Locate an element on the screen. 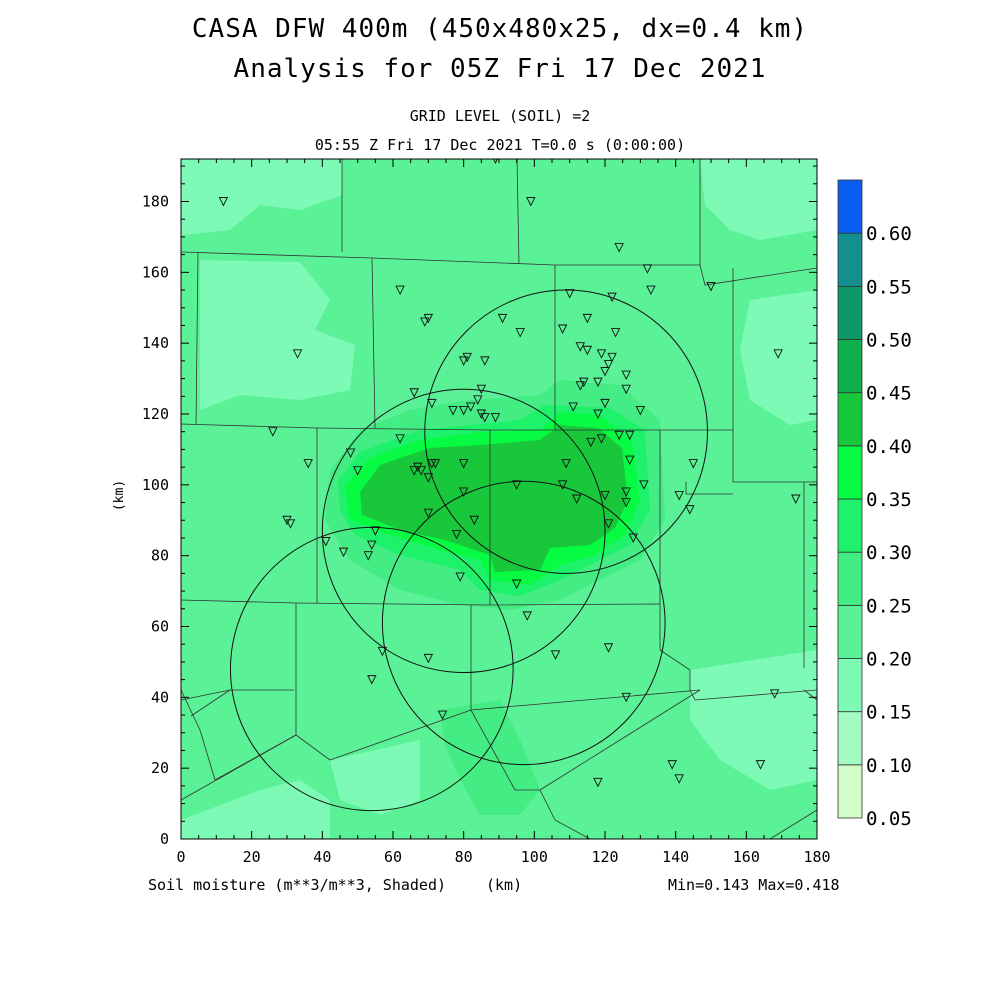 This screenshot has width=1000, height=1000. colorbar-label: 0.45 is located at coordinates (889, 394).